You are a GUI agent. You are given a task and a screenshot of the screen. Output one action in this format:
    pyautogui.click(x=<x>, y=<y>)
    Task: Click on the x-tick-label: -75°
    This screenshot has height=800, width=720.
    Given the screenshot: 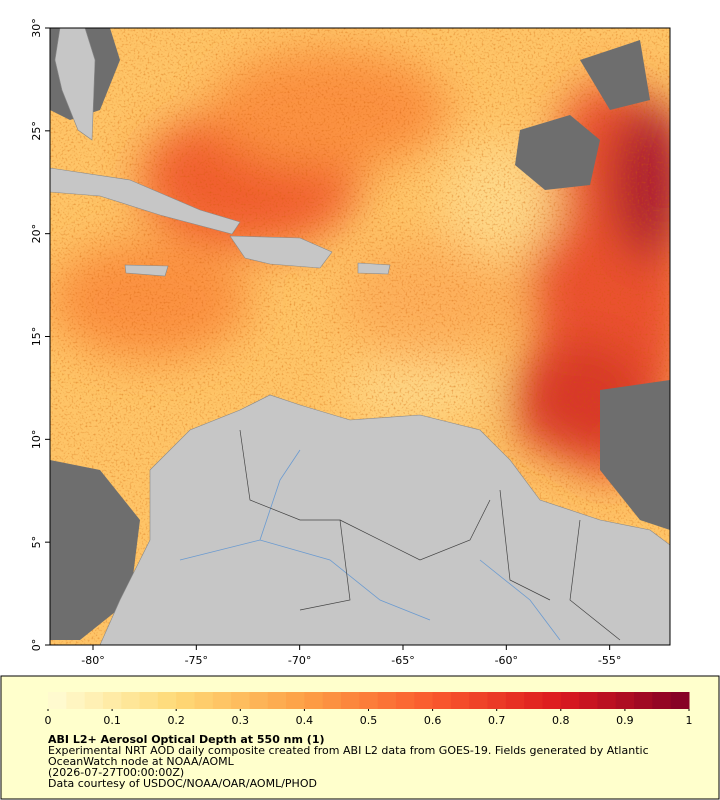 What is the action you would take?
    pyautogui.click(x=196, y=660)
    